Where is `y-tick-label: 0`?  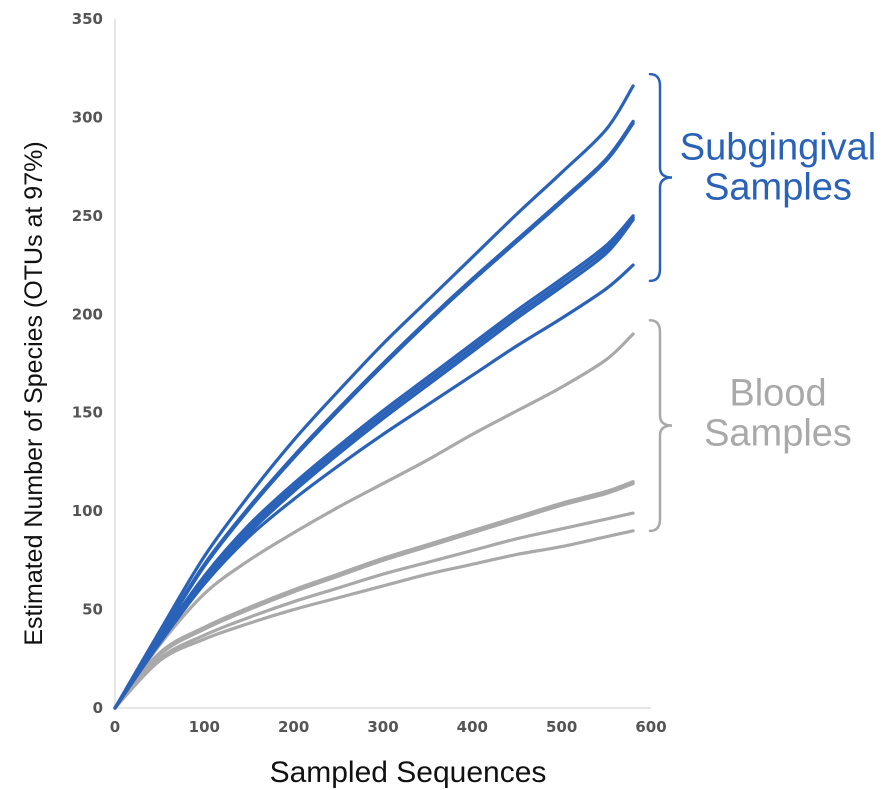 y-tick-label: 0 is located at coordinates (98, 708).